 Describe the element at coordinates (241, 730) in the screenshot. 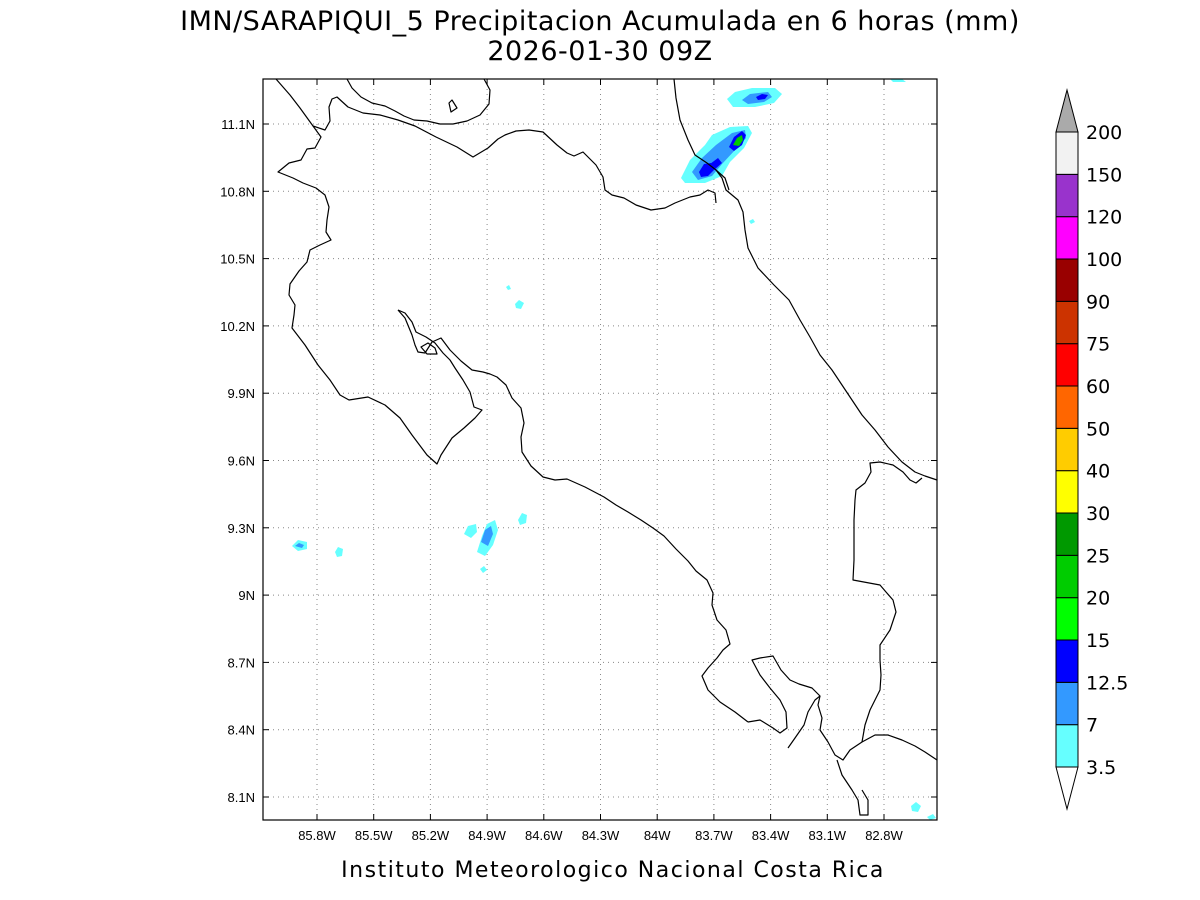

I see `lat-tick-label: 8.4N` at that location.